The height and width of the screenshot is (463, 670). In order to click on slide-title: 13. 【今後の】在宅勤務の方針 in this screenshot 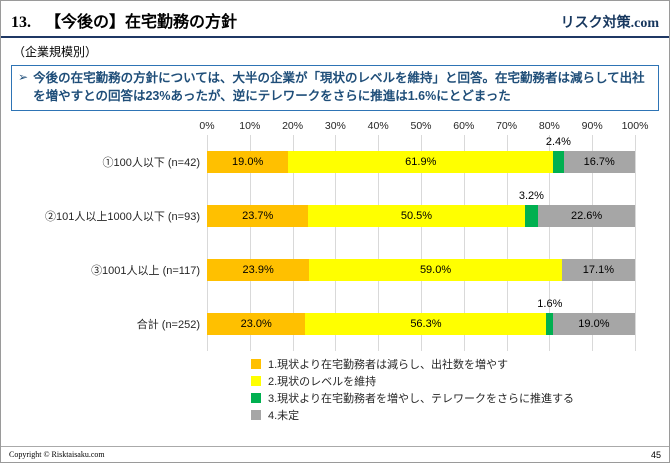, I will do `click(124, 20)`.